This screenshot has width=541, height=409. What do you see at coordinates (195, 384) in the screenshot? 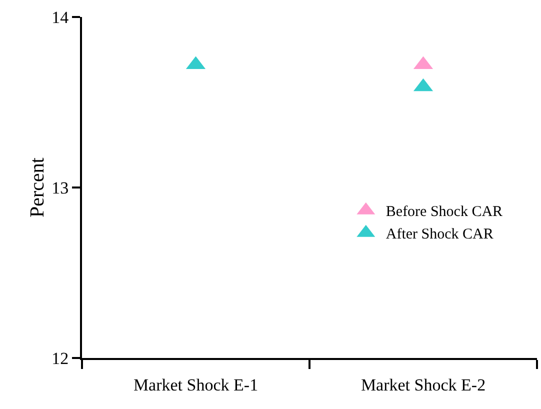
I see `x-tick-label: Market Shock E-1` at bounding box center [195, 384].